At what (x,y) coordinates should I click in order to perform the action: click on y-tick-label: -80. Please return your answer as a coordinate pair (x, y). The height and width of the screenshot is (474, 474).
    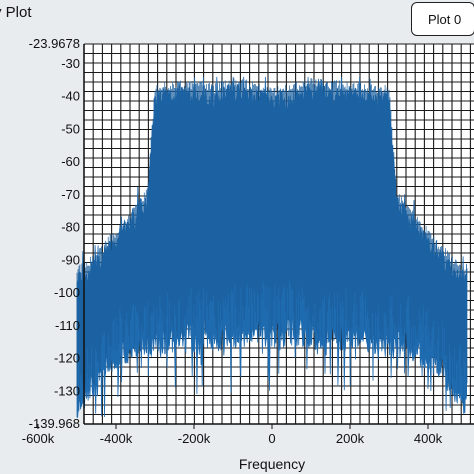
    Looking at the image, I should click on (70, 227).